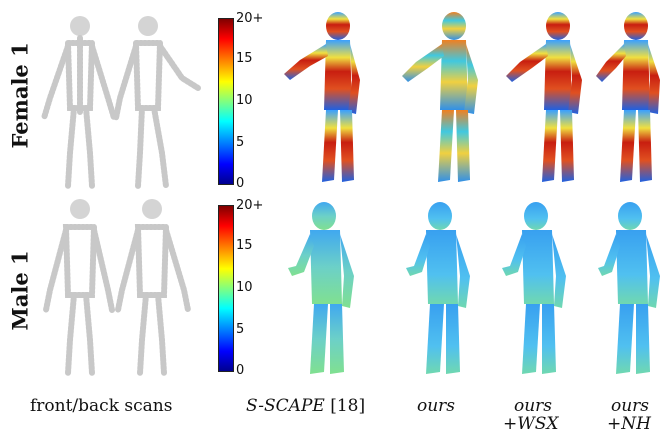  Describe the element at coordinates (533, 406) in the screenshot. I see `caption-ours-wsx-line1: ours` at that location.